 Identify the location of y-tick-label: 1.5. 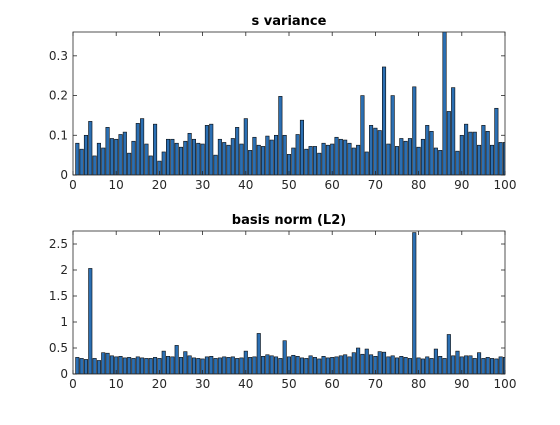
(58, 296).